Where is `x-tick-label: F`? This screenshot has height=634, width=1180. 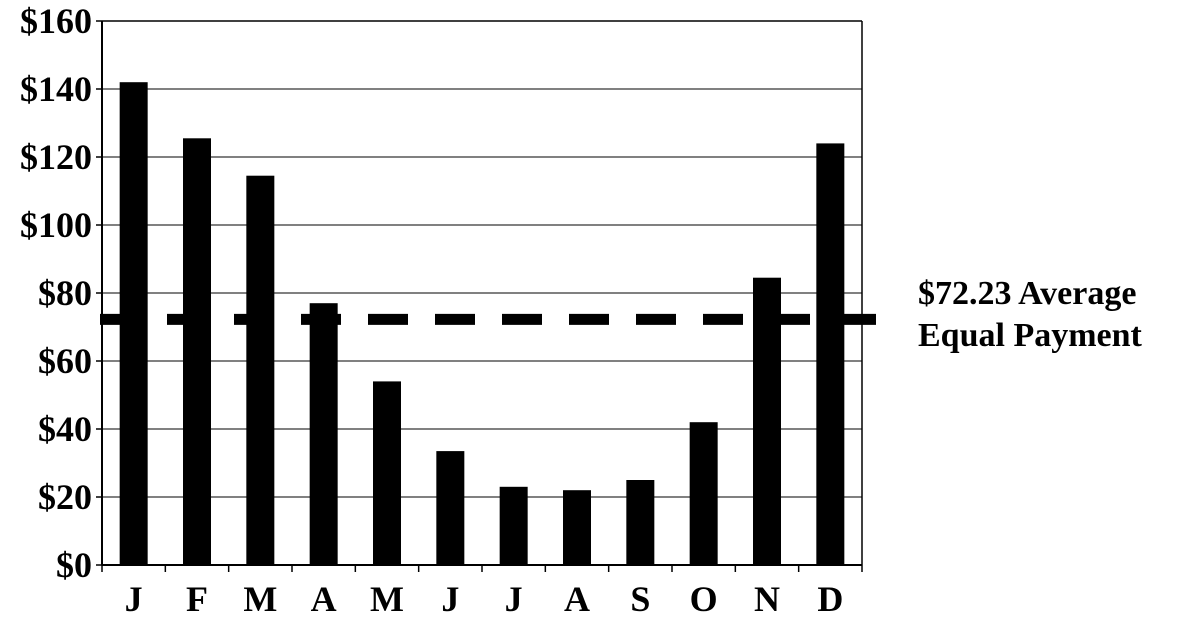 x-tick-label: F is located at coordinates (197, 599).